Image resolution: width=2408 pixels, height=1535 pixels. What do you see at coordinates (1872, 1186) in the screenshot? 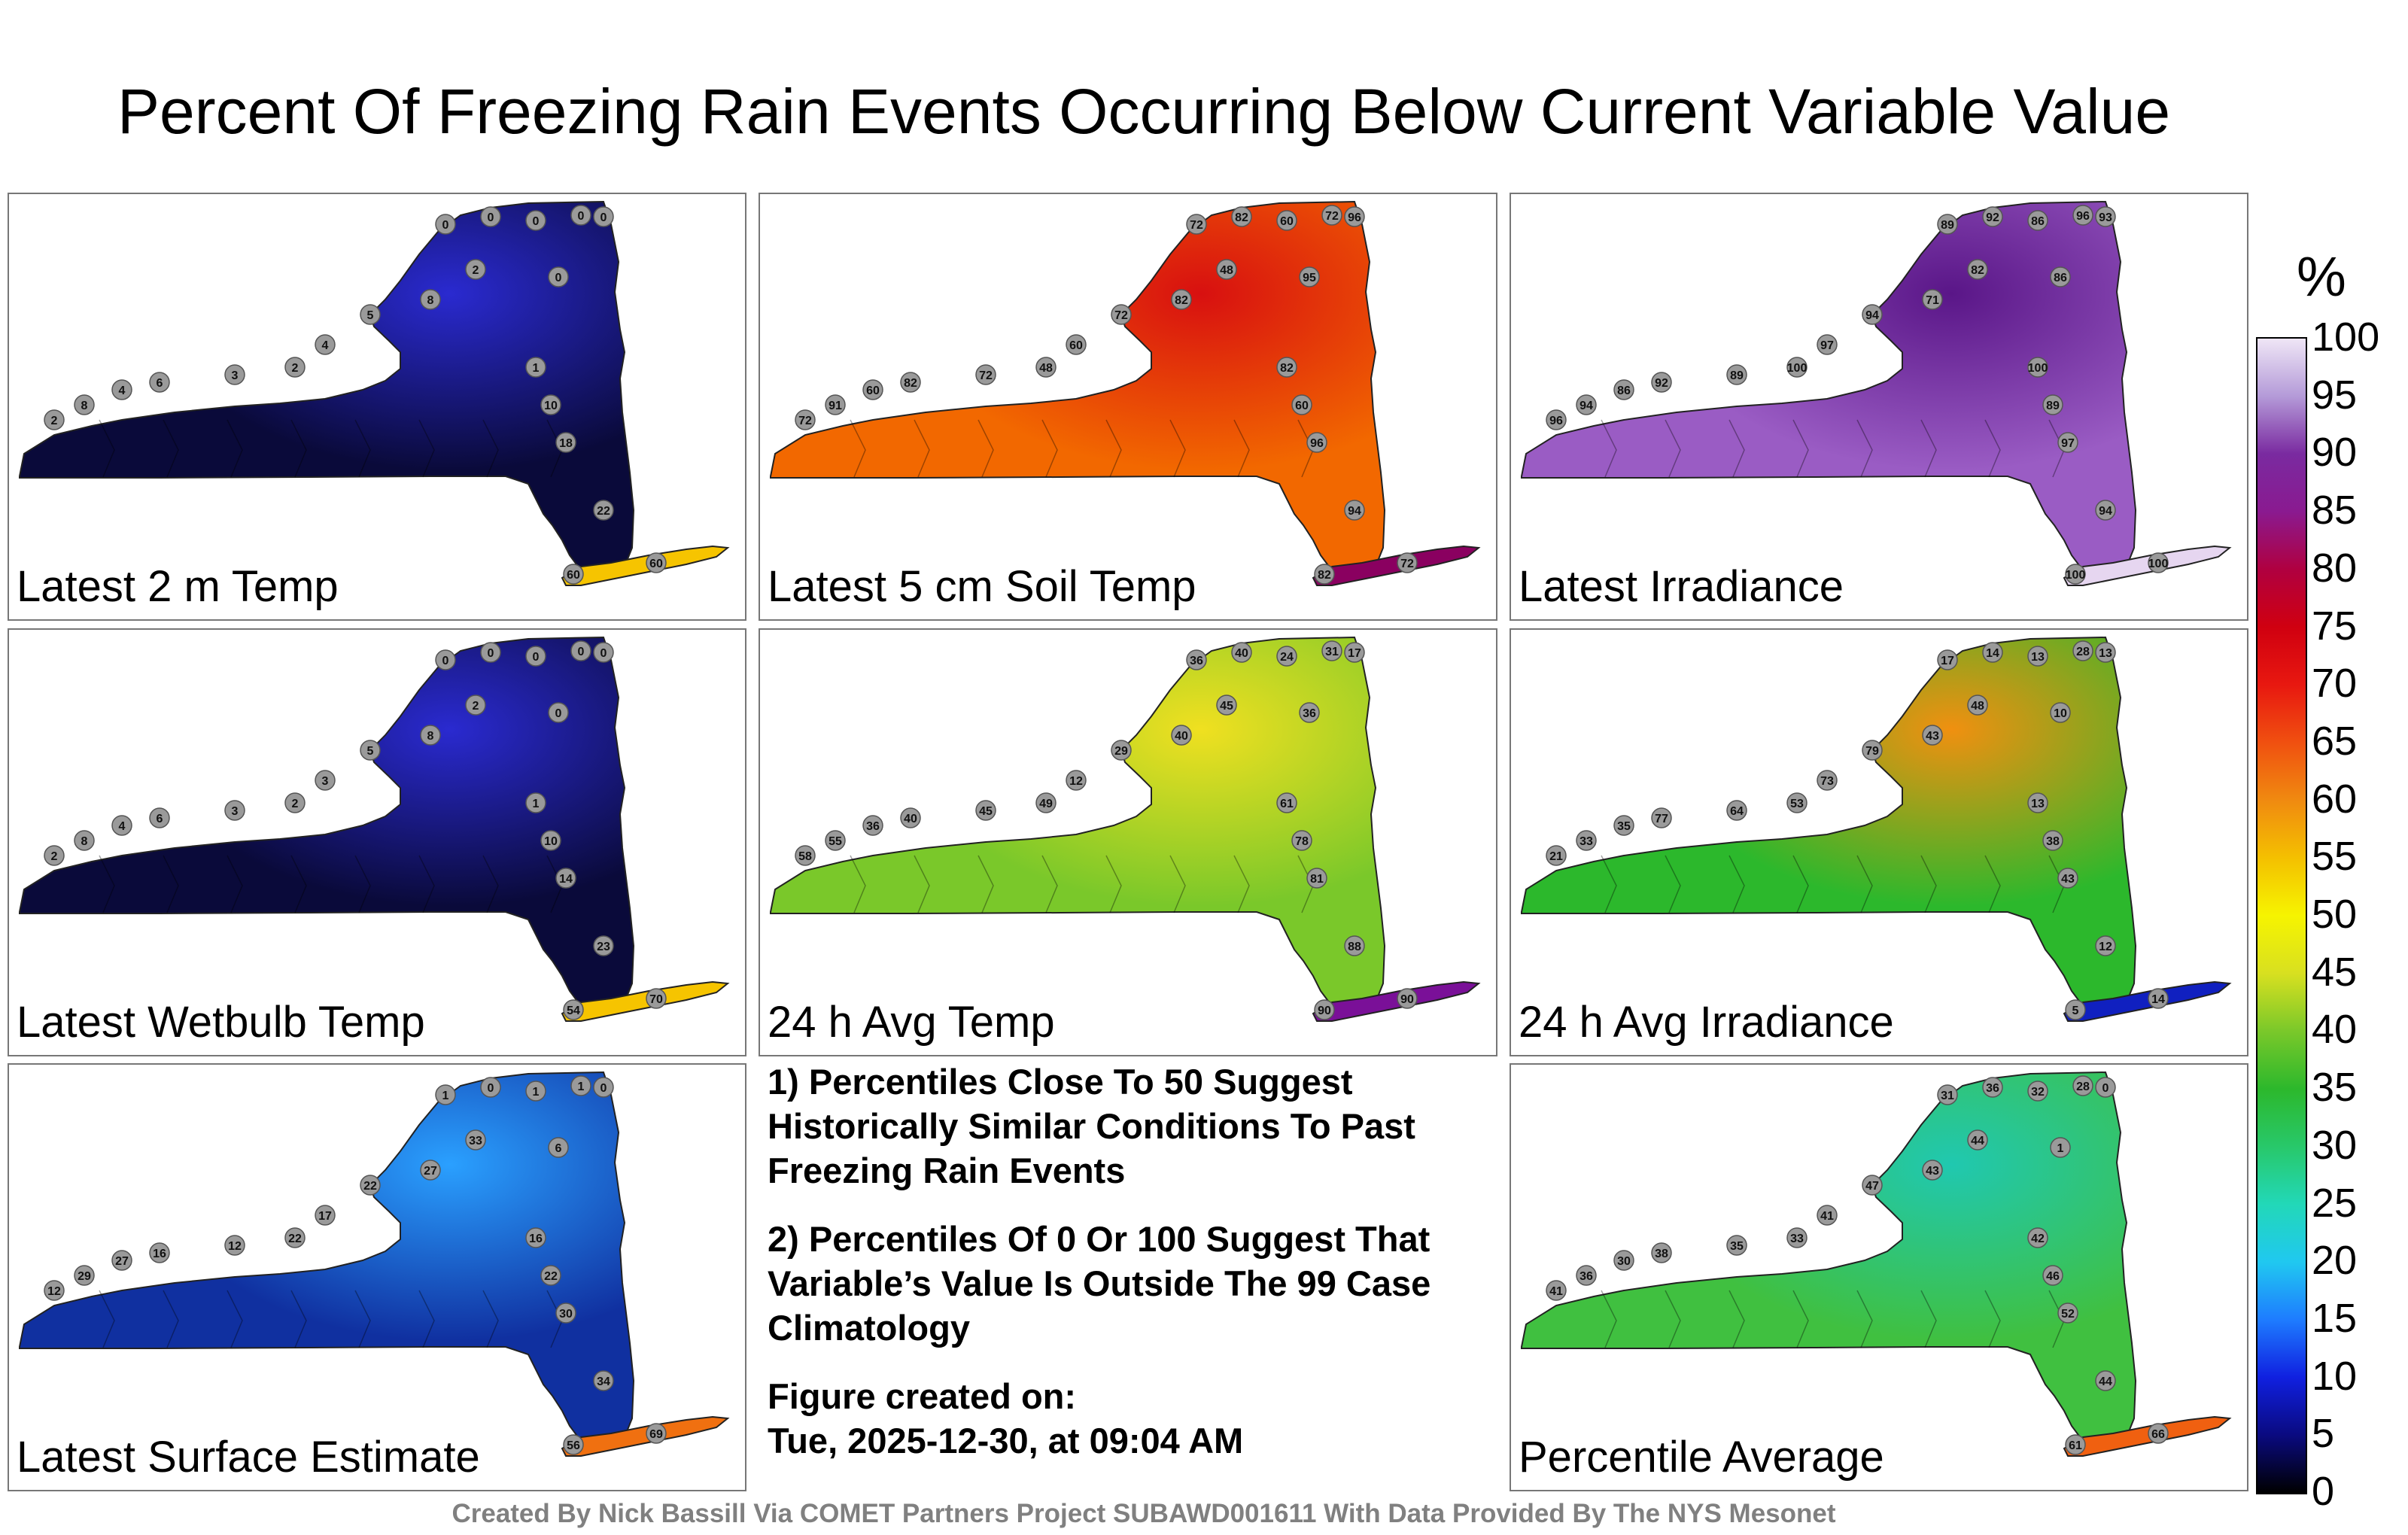
I see `station-value: 47` at bounding box center [1872, 1186].